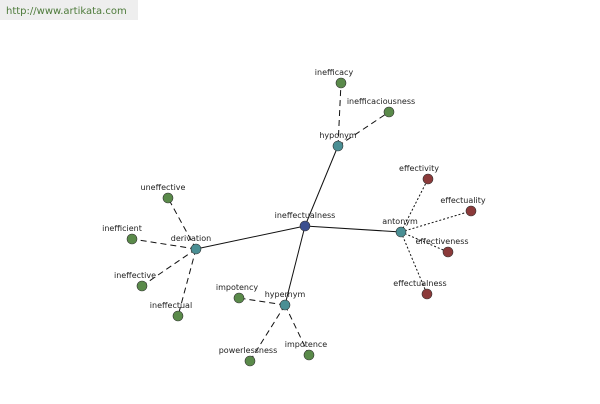 Image resolution: width=600 pixels, height=404 pixels. I want to click on url-text: http://www.artikata.com, so click(66, 11).